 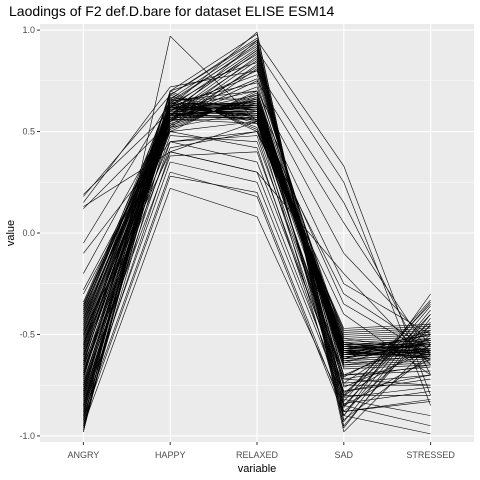 I want to click on x-tick-label: ANGRY, so click(x=83, y=455).